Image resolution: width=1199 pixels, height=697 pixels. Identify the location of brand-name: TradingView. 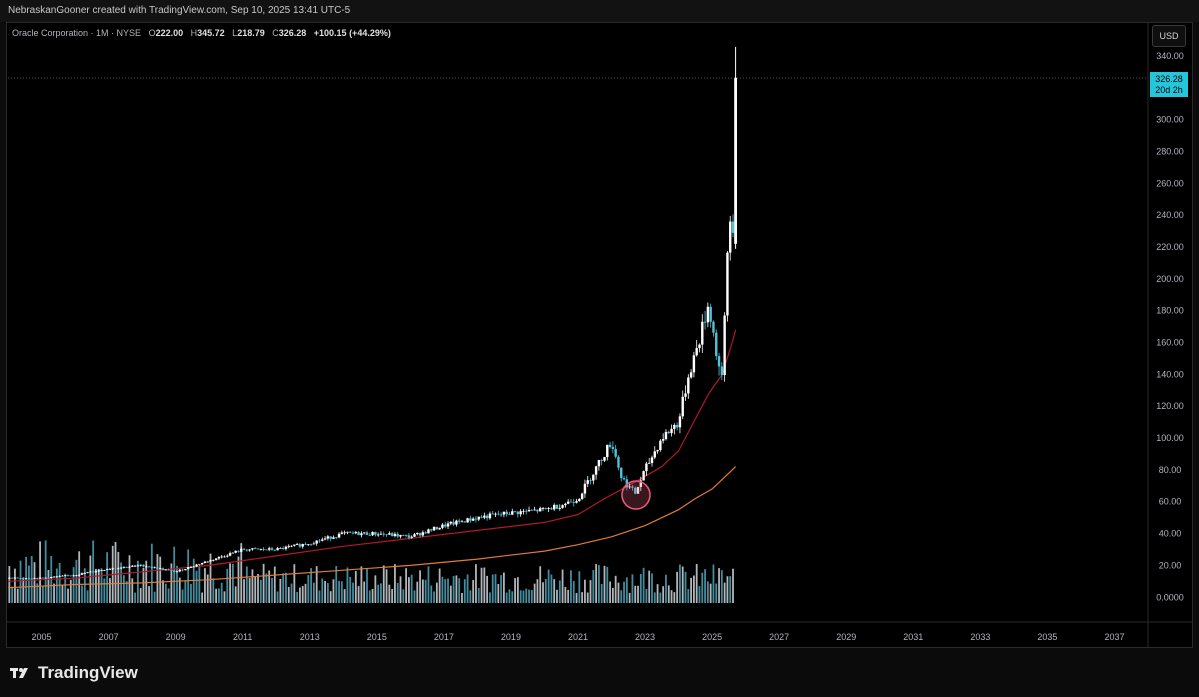
(88, 672).